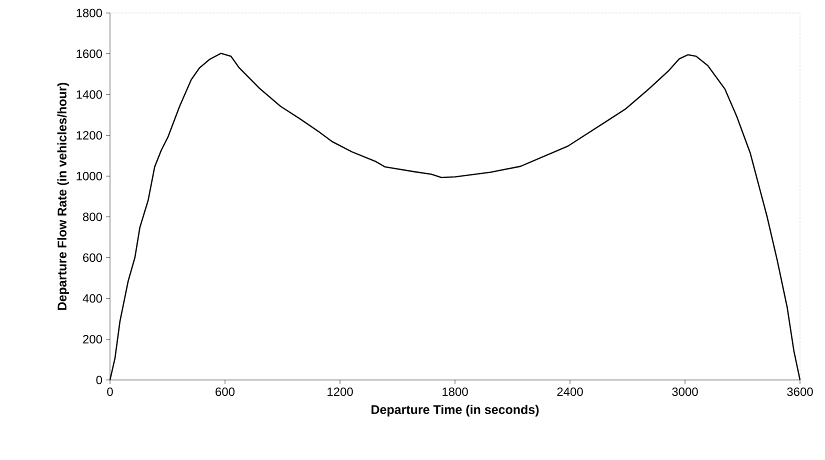 The height and width of the screenshot is (460, 825). I want to click on y-tick-label: 200, so click(92, 339).